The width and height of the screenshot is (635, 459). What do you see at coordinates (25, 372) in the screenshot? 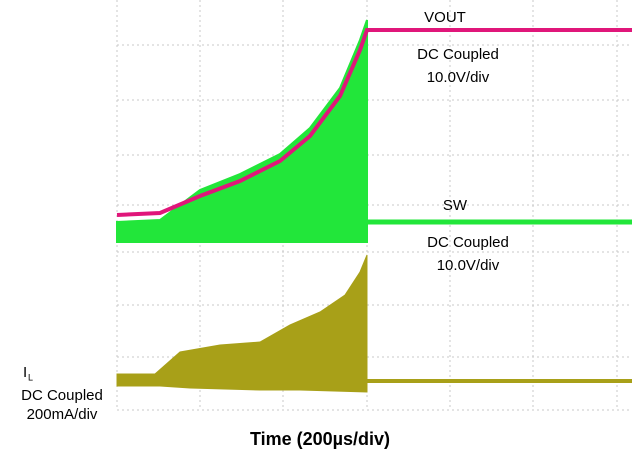
I see `il-name: I` at bounding box center [25, 372].